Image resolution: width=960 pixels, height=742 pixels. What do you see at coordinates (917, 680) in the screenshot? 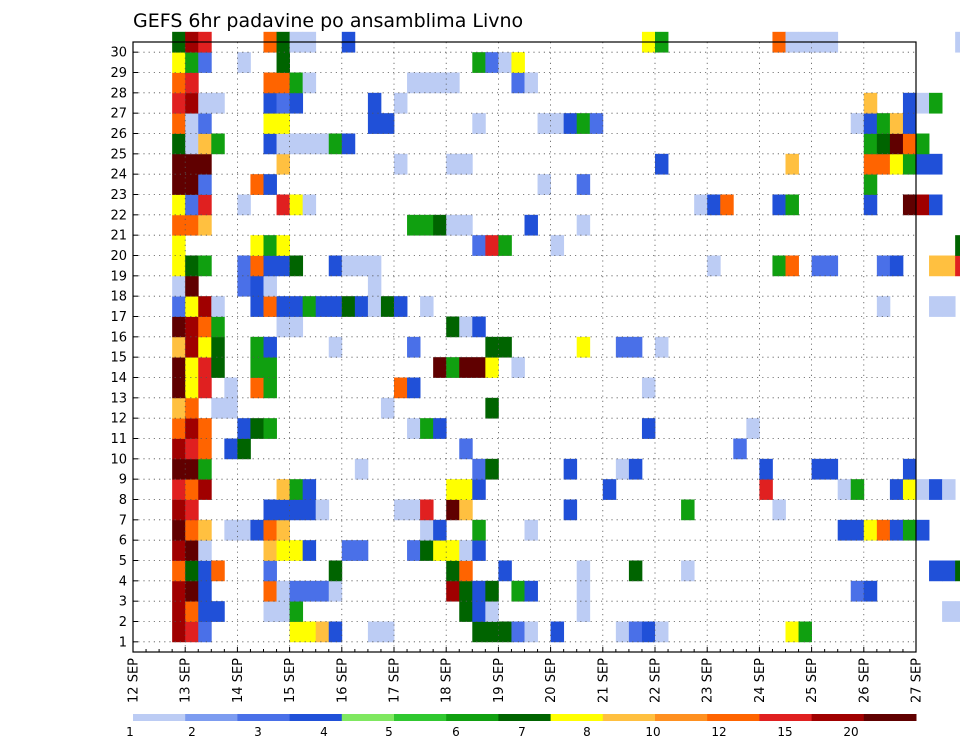
I see `x-tick-label: 27 SEP` at bounding box center [917, 680].